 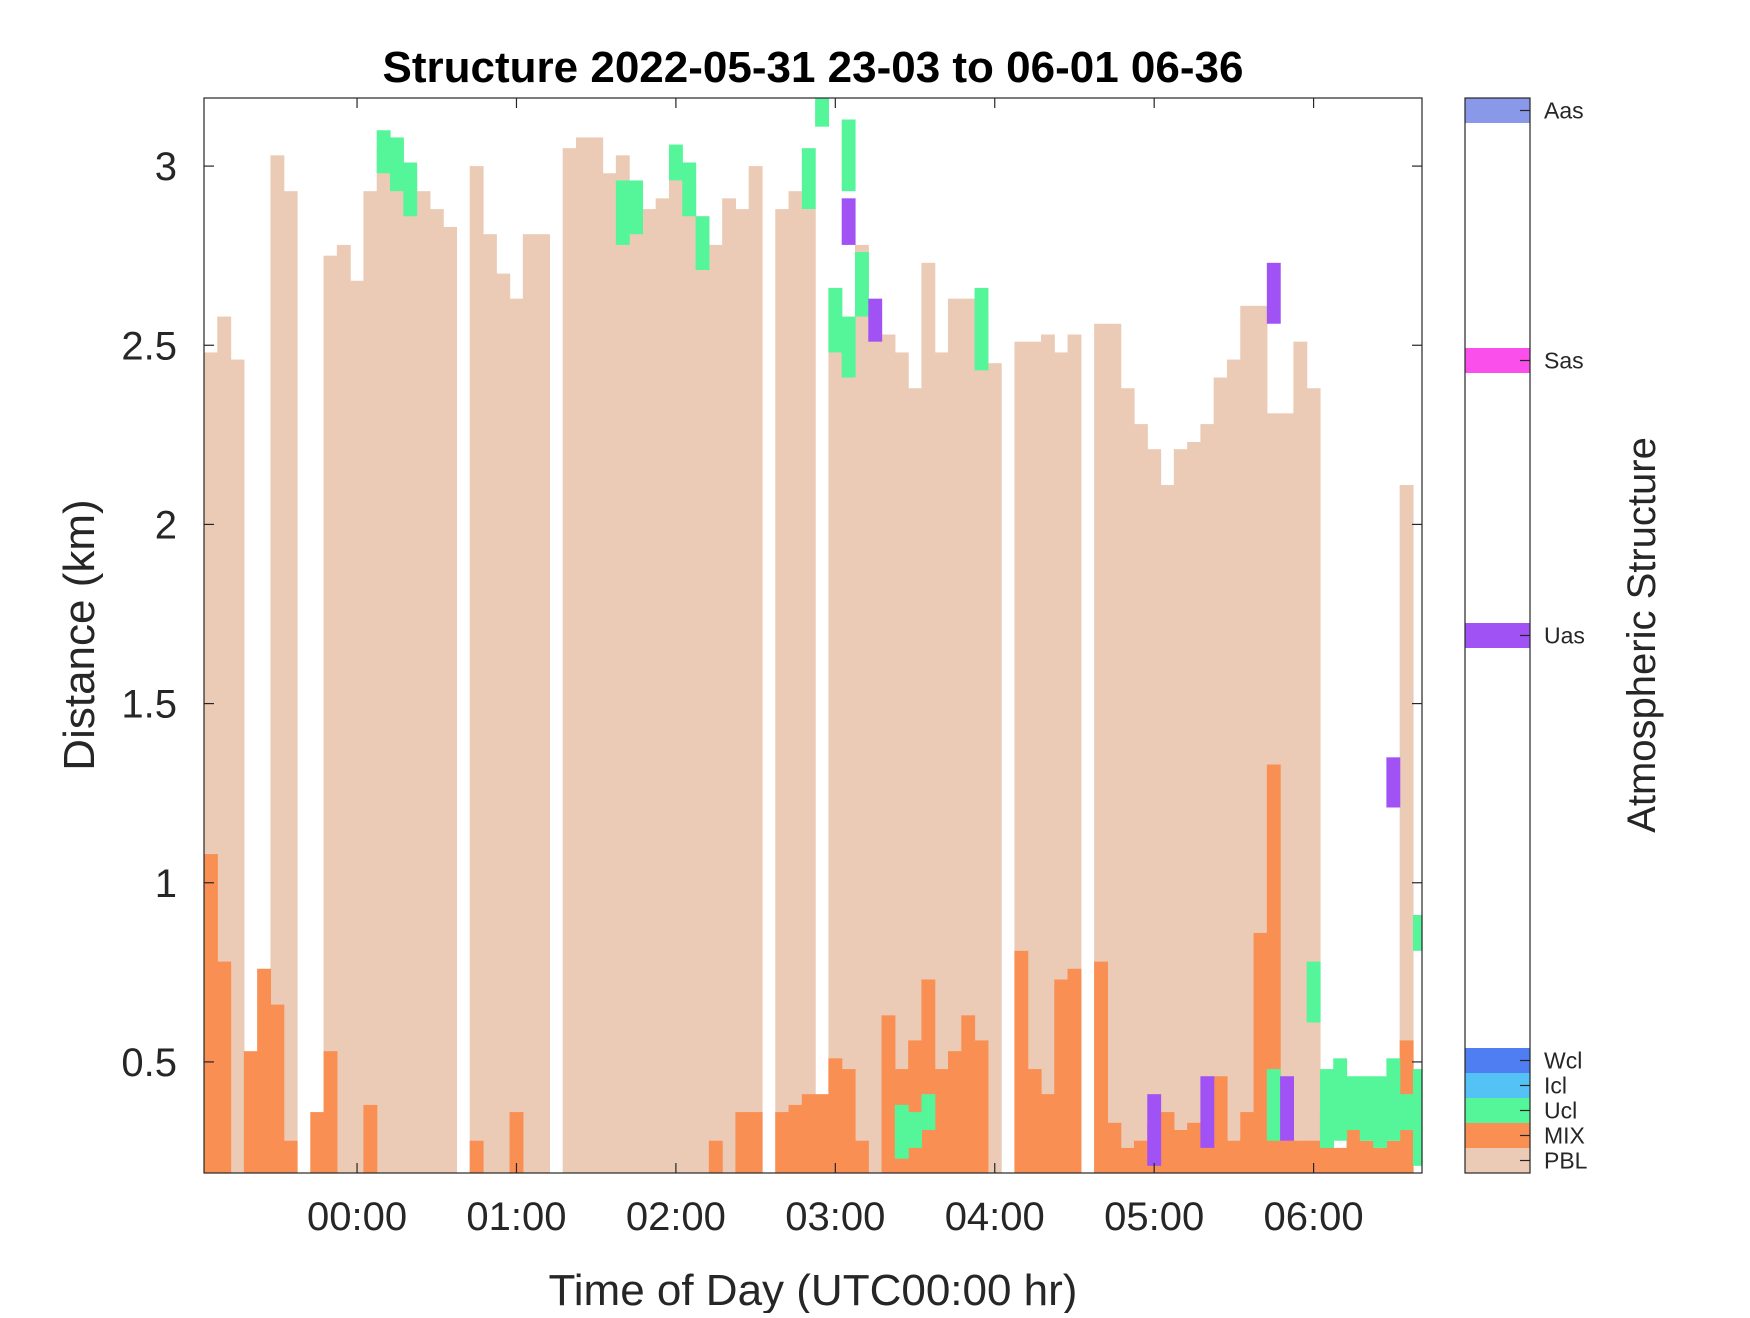 I want to click on colorbar-tick-label: Icl, so click(x=1555, y=1086).